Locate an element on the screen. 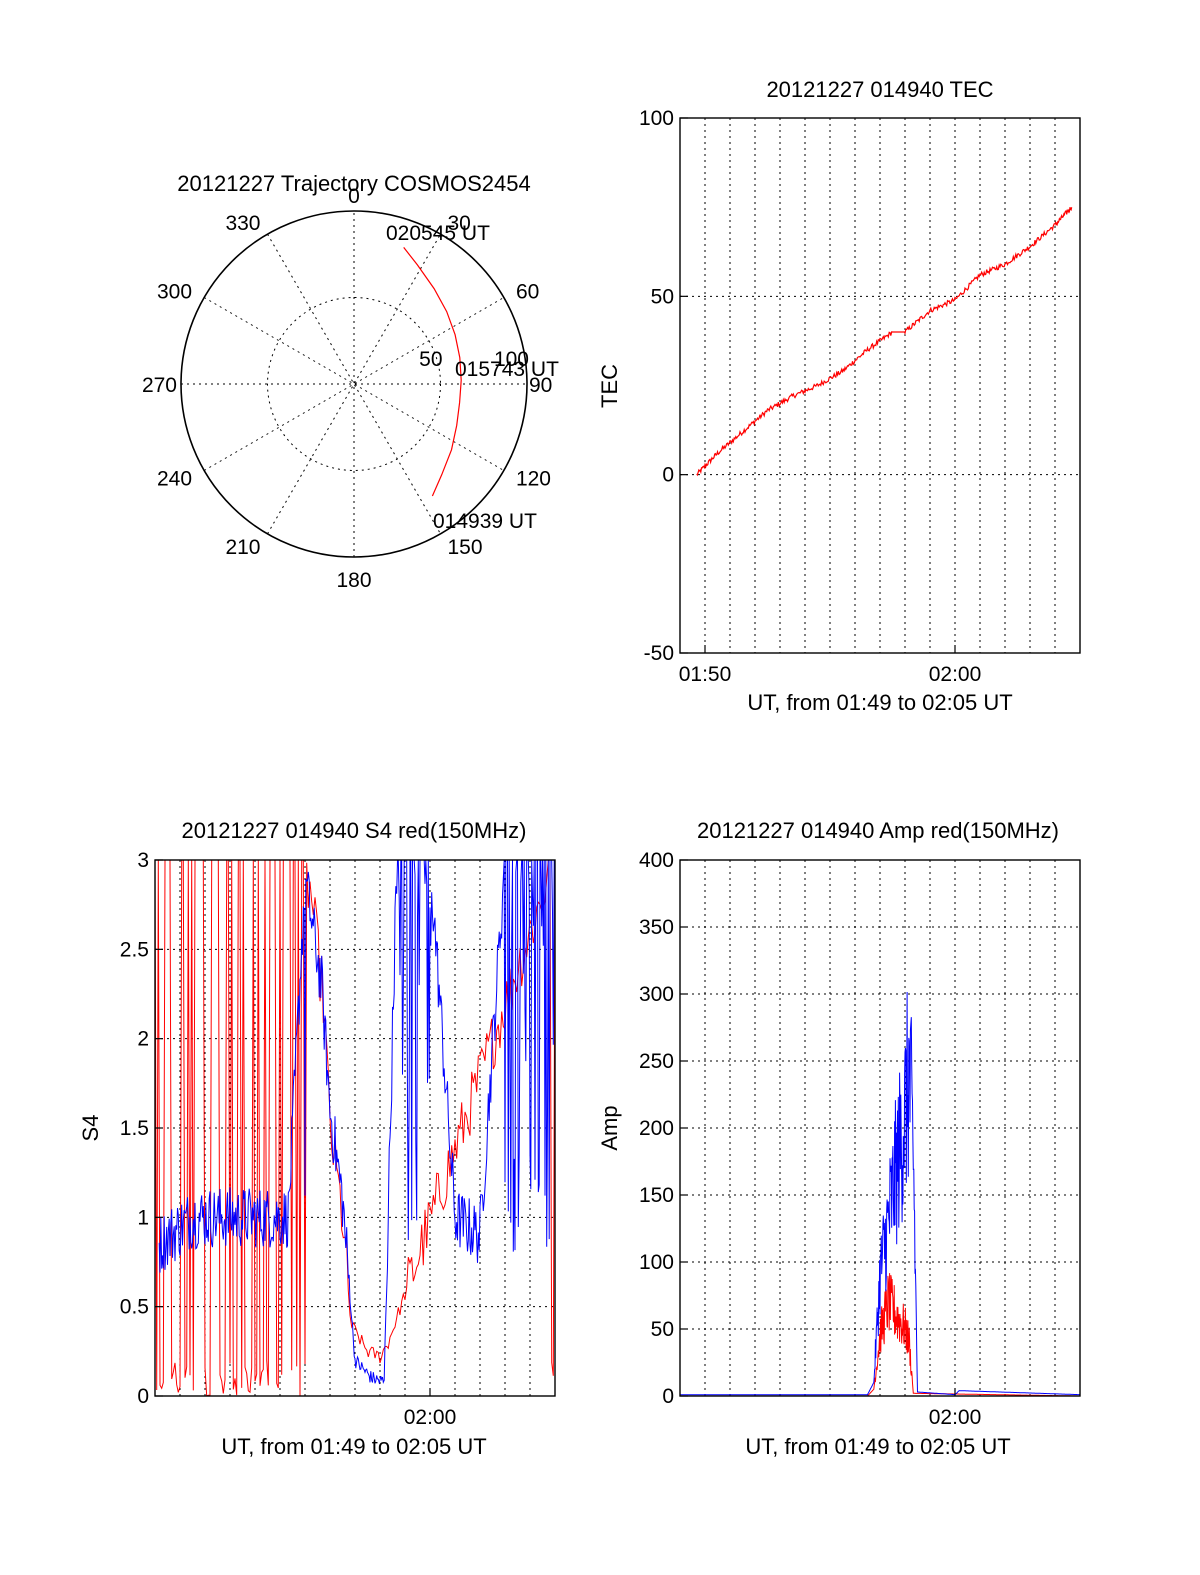 The width and height of the screenshot is (1200, 1575). s4-x-tick-labels: 02:00 is located at coordinates (430, 1408).